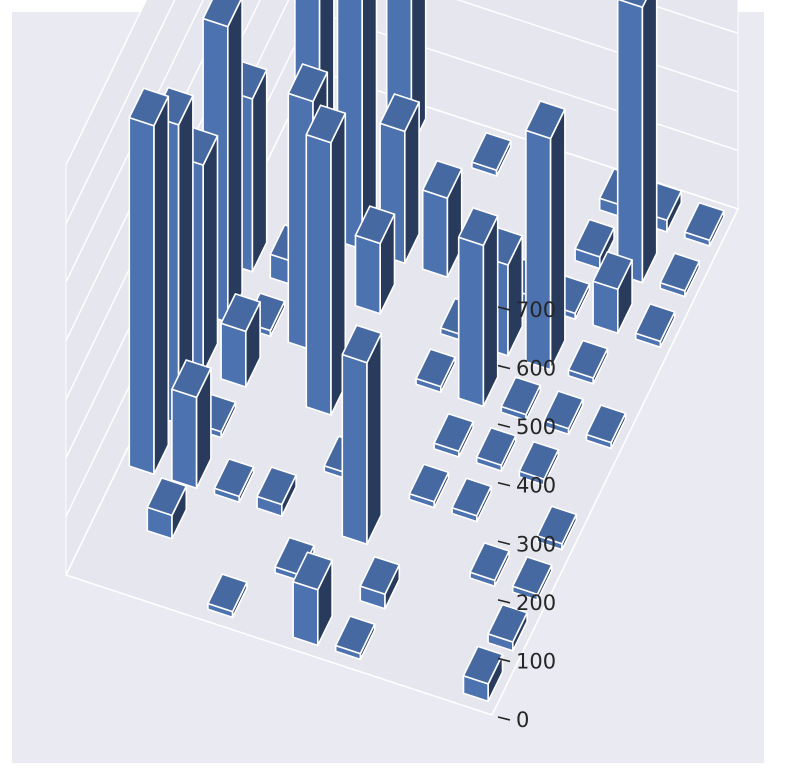 This screenshot has height=775, width=787. I want to click on z-axis: 0 100 200 300 400 500 600 700, so click(526, 515).